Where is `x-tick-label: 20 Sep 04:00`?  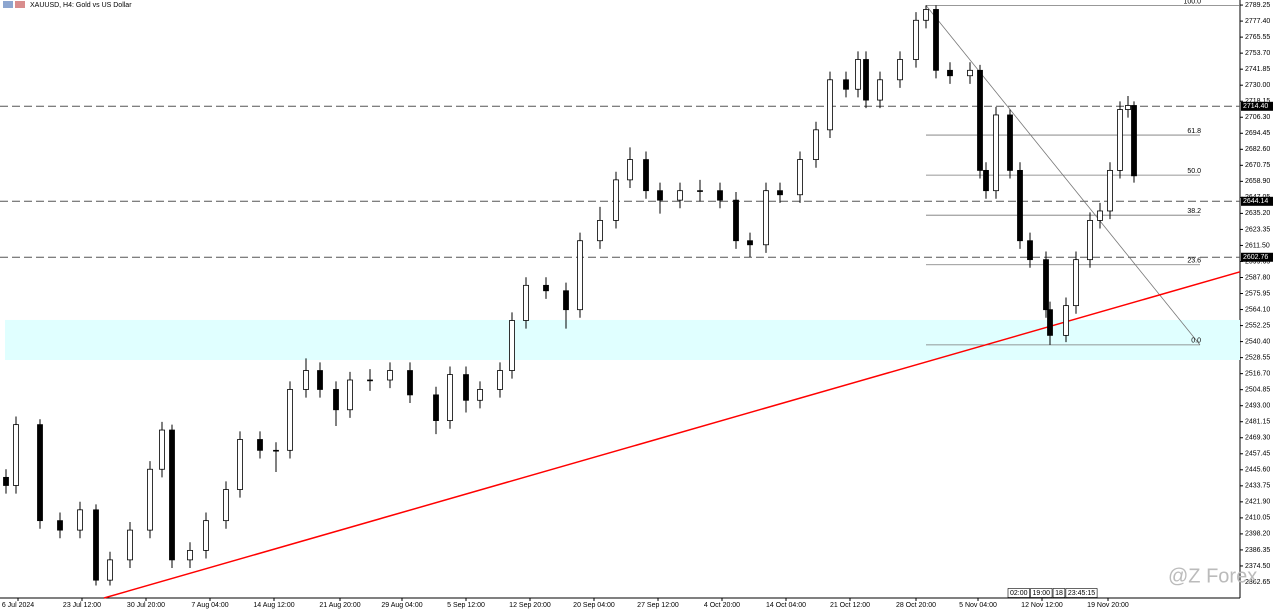 x-tick-label: 20 Sep 04:00 is located at coordinates (594, 605).